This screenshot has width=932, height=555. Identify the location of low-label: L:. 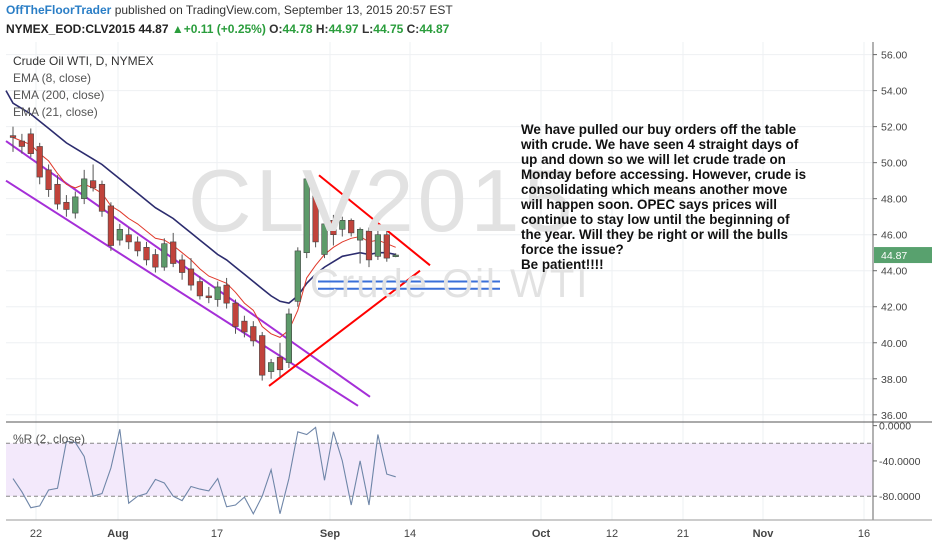
(367, 29).